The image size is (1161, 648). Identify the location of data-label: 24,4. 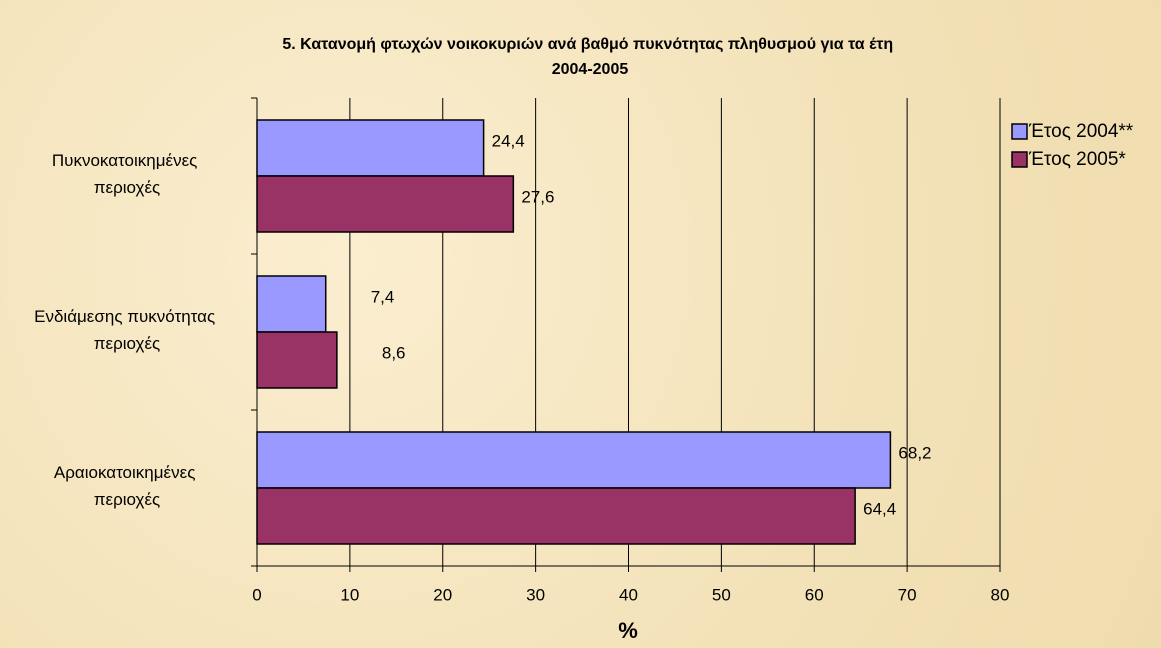
(508, 140).